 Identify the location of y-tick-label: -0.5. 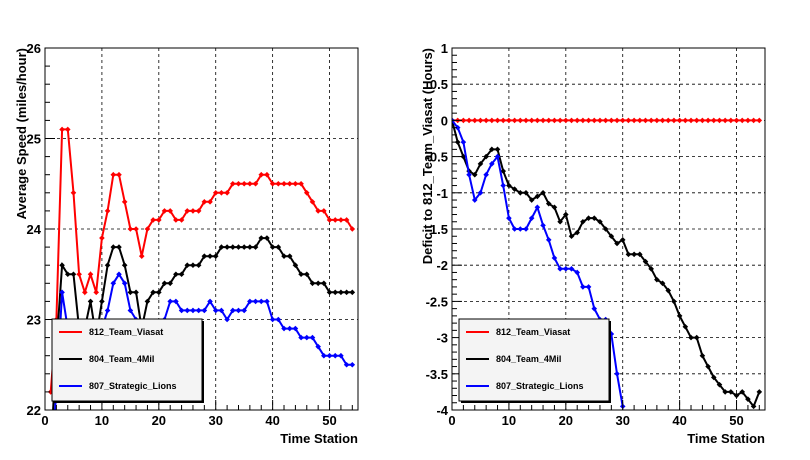
(437, 157).